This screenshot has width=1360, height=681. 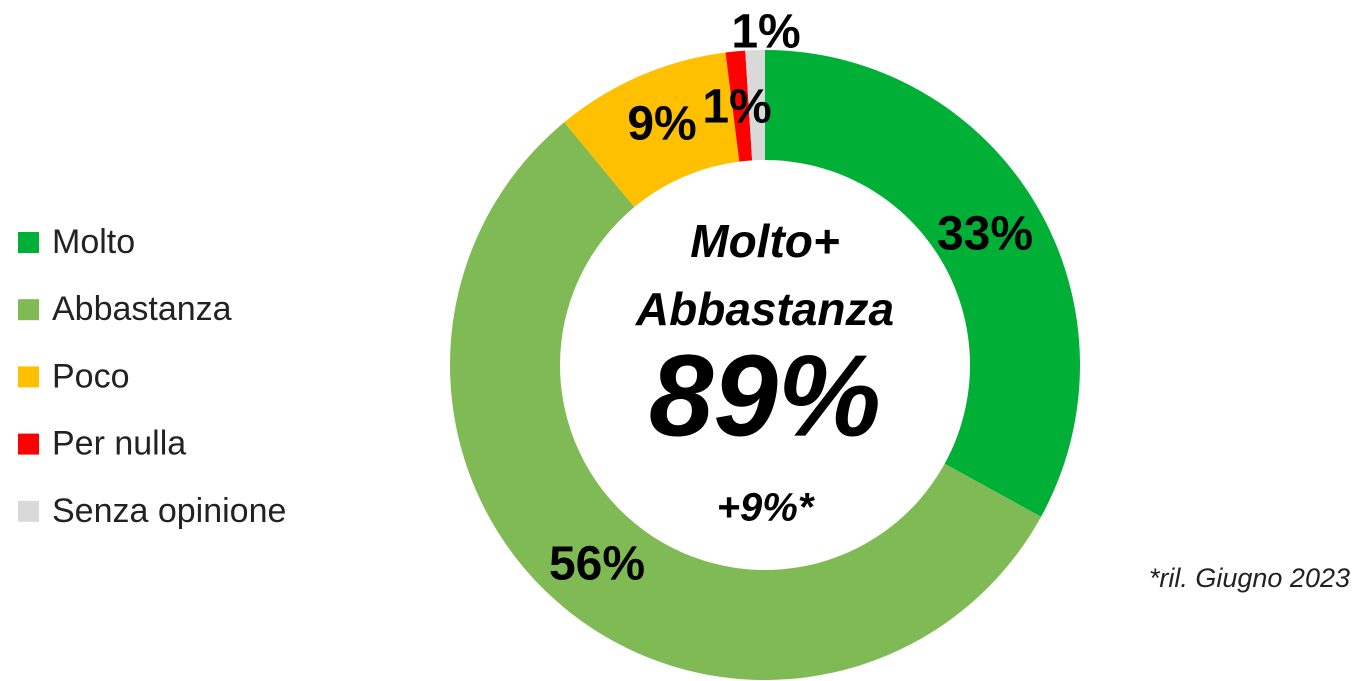 What do you see at coordinates (142, 309) in the screenshot?
I see `legend-label: Abbastanza` at bounding box center [142, 309].